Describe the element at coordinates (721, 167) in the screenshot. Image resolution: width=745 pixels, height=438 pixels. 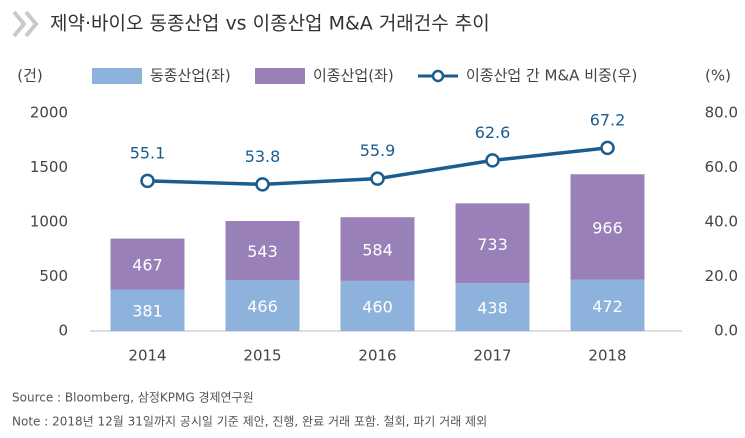
I see `y2-tick-label: 60.0` at that location.